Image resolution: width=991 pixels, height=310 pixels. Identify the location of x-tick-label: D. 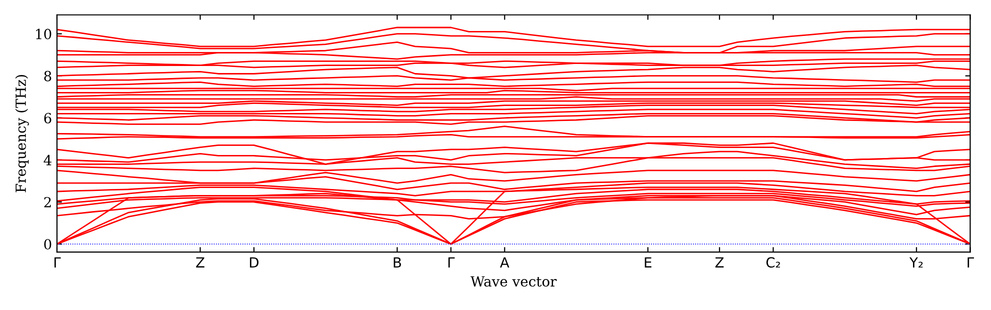
(254, 262).